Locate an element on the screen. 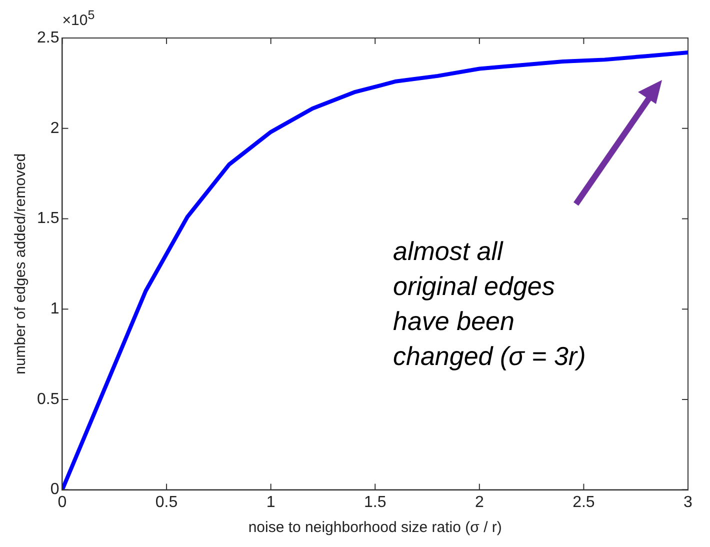  x-tick-label: 2 is located at coordinates (479, 502).